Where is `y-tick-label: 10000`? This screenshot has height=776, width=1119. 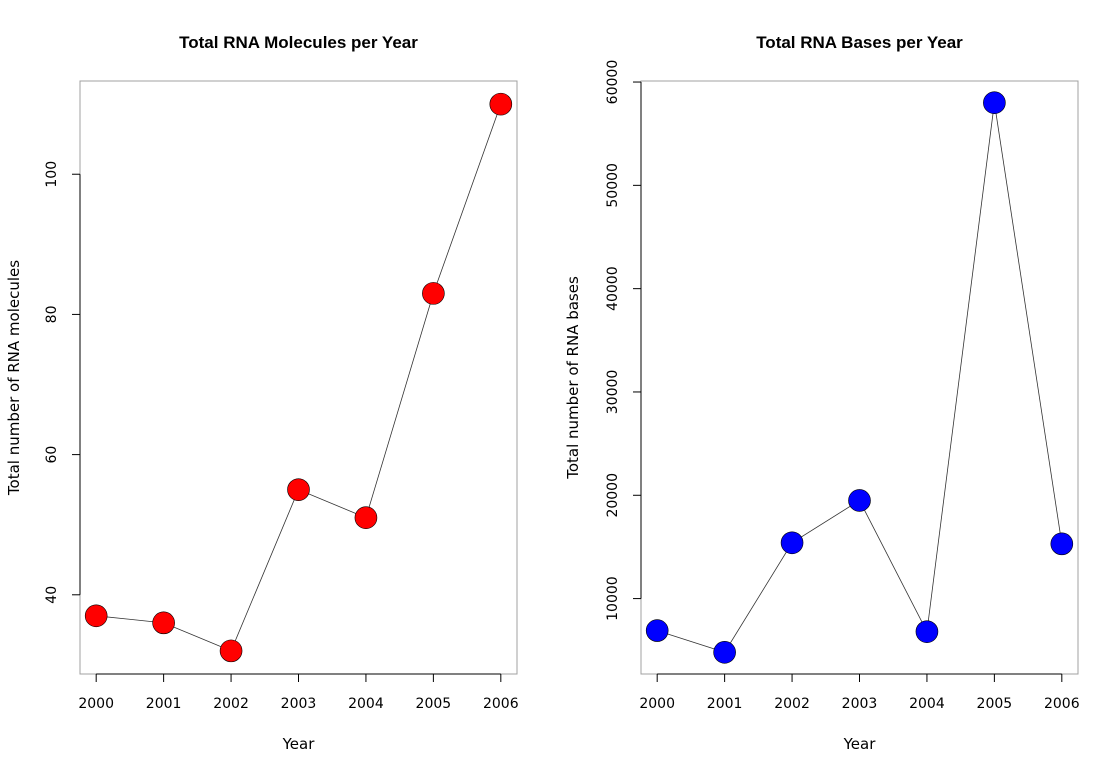 y-tick-label: 10000 is located at coordinates (613, 598).